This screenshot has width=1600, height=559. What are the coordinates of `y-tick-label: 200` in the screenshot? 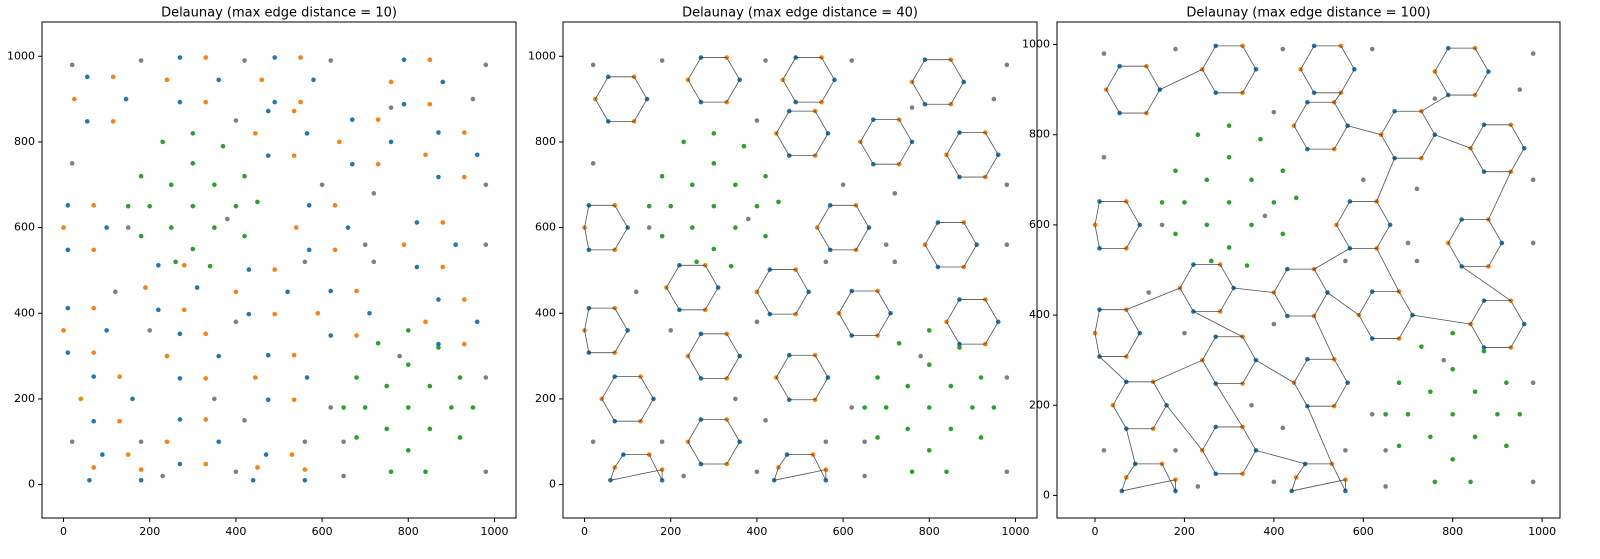 It's located at (24, 398).